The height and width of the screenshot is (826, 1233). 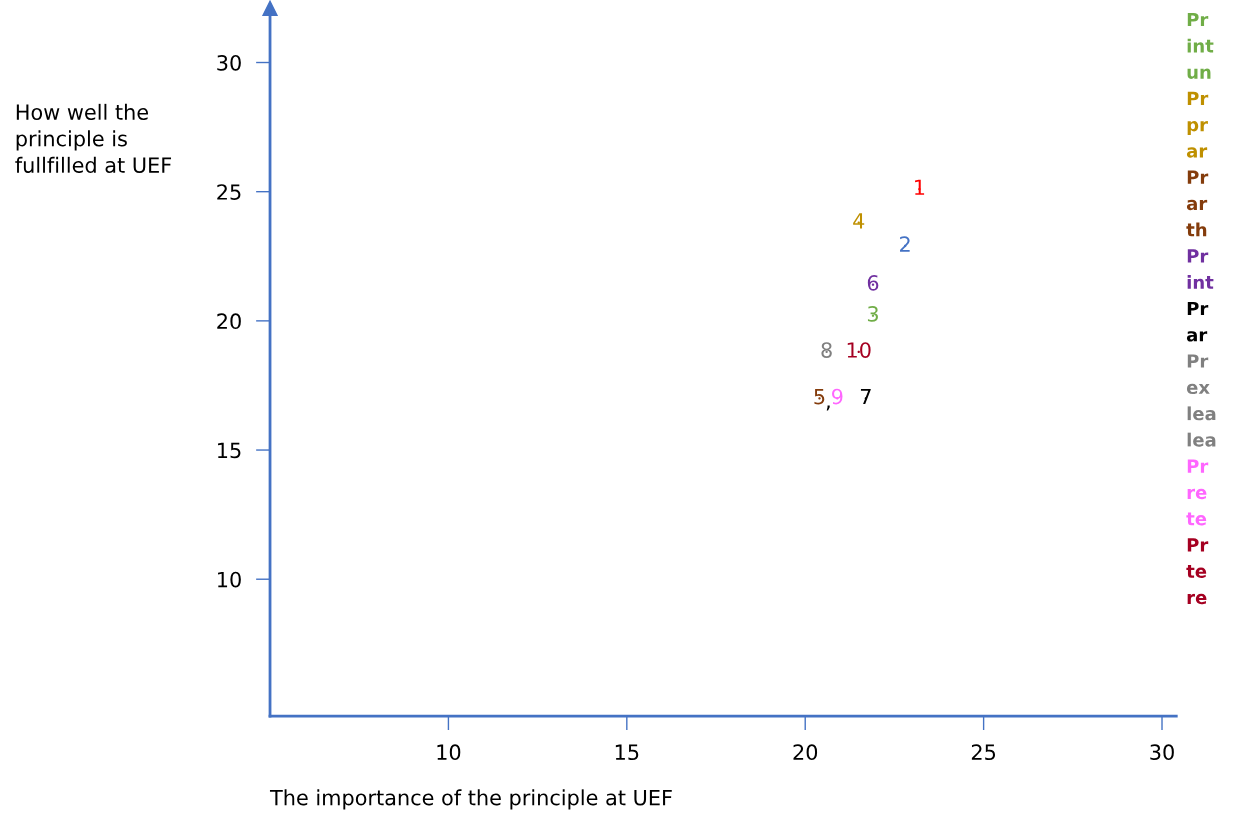 I want to click on y-tick-label: 25, so click(x=229, y=192).